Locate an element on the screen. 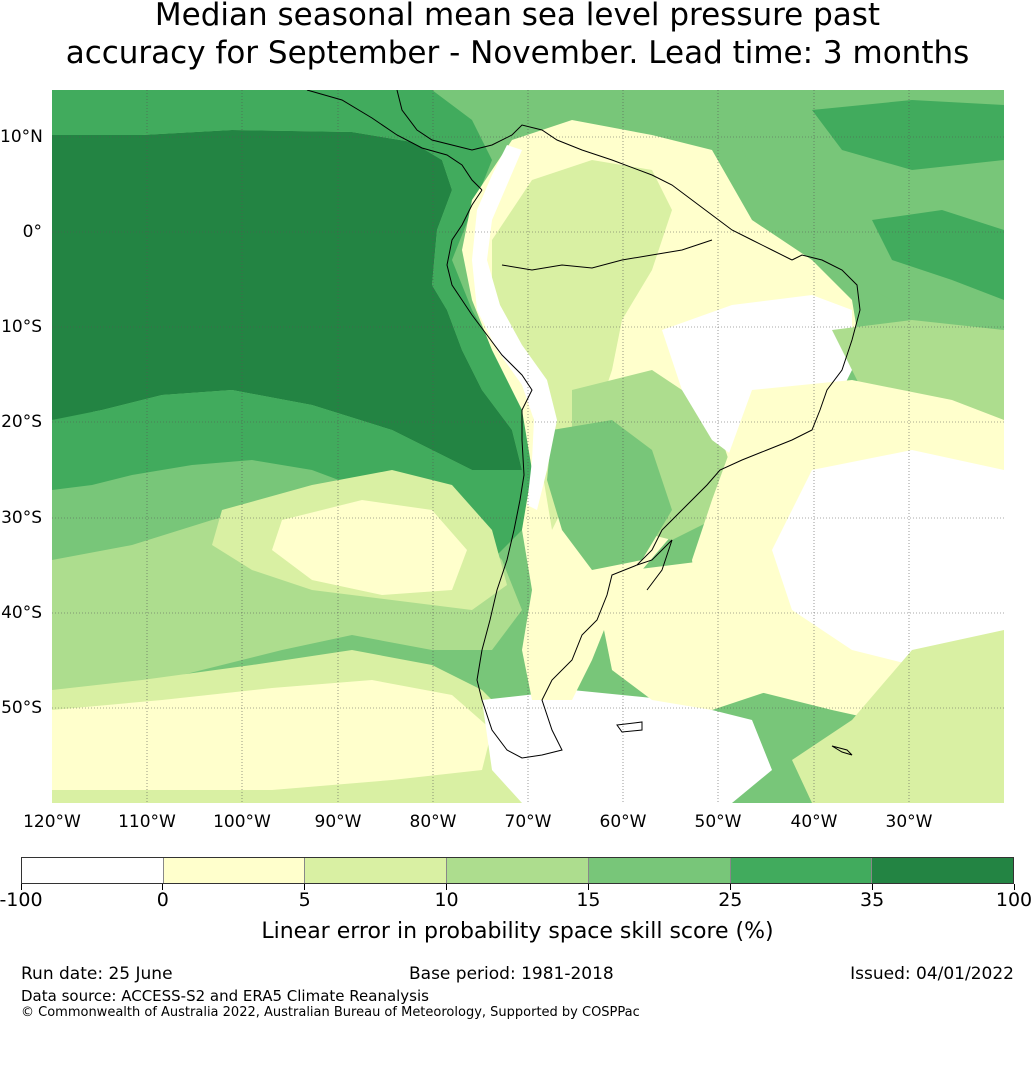  lat-label: 10°N is located at coordinates (21, 137).